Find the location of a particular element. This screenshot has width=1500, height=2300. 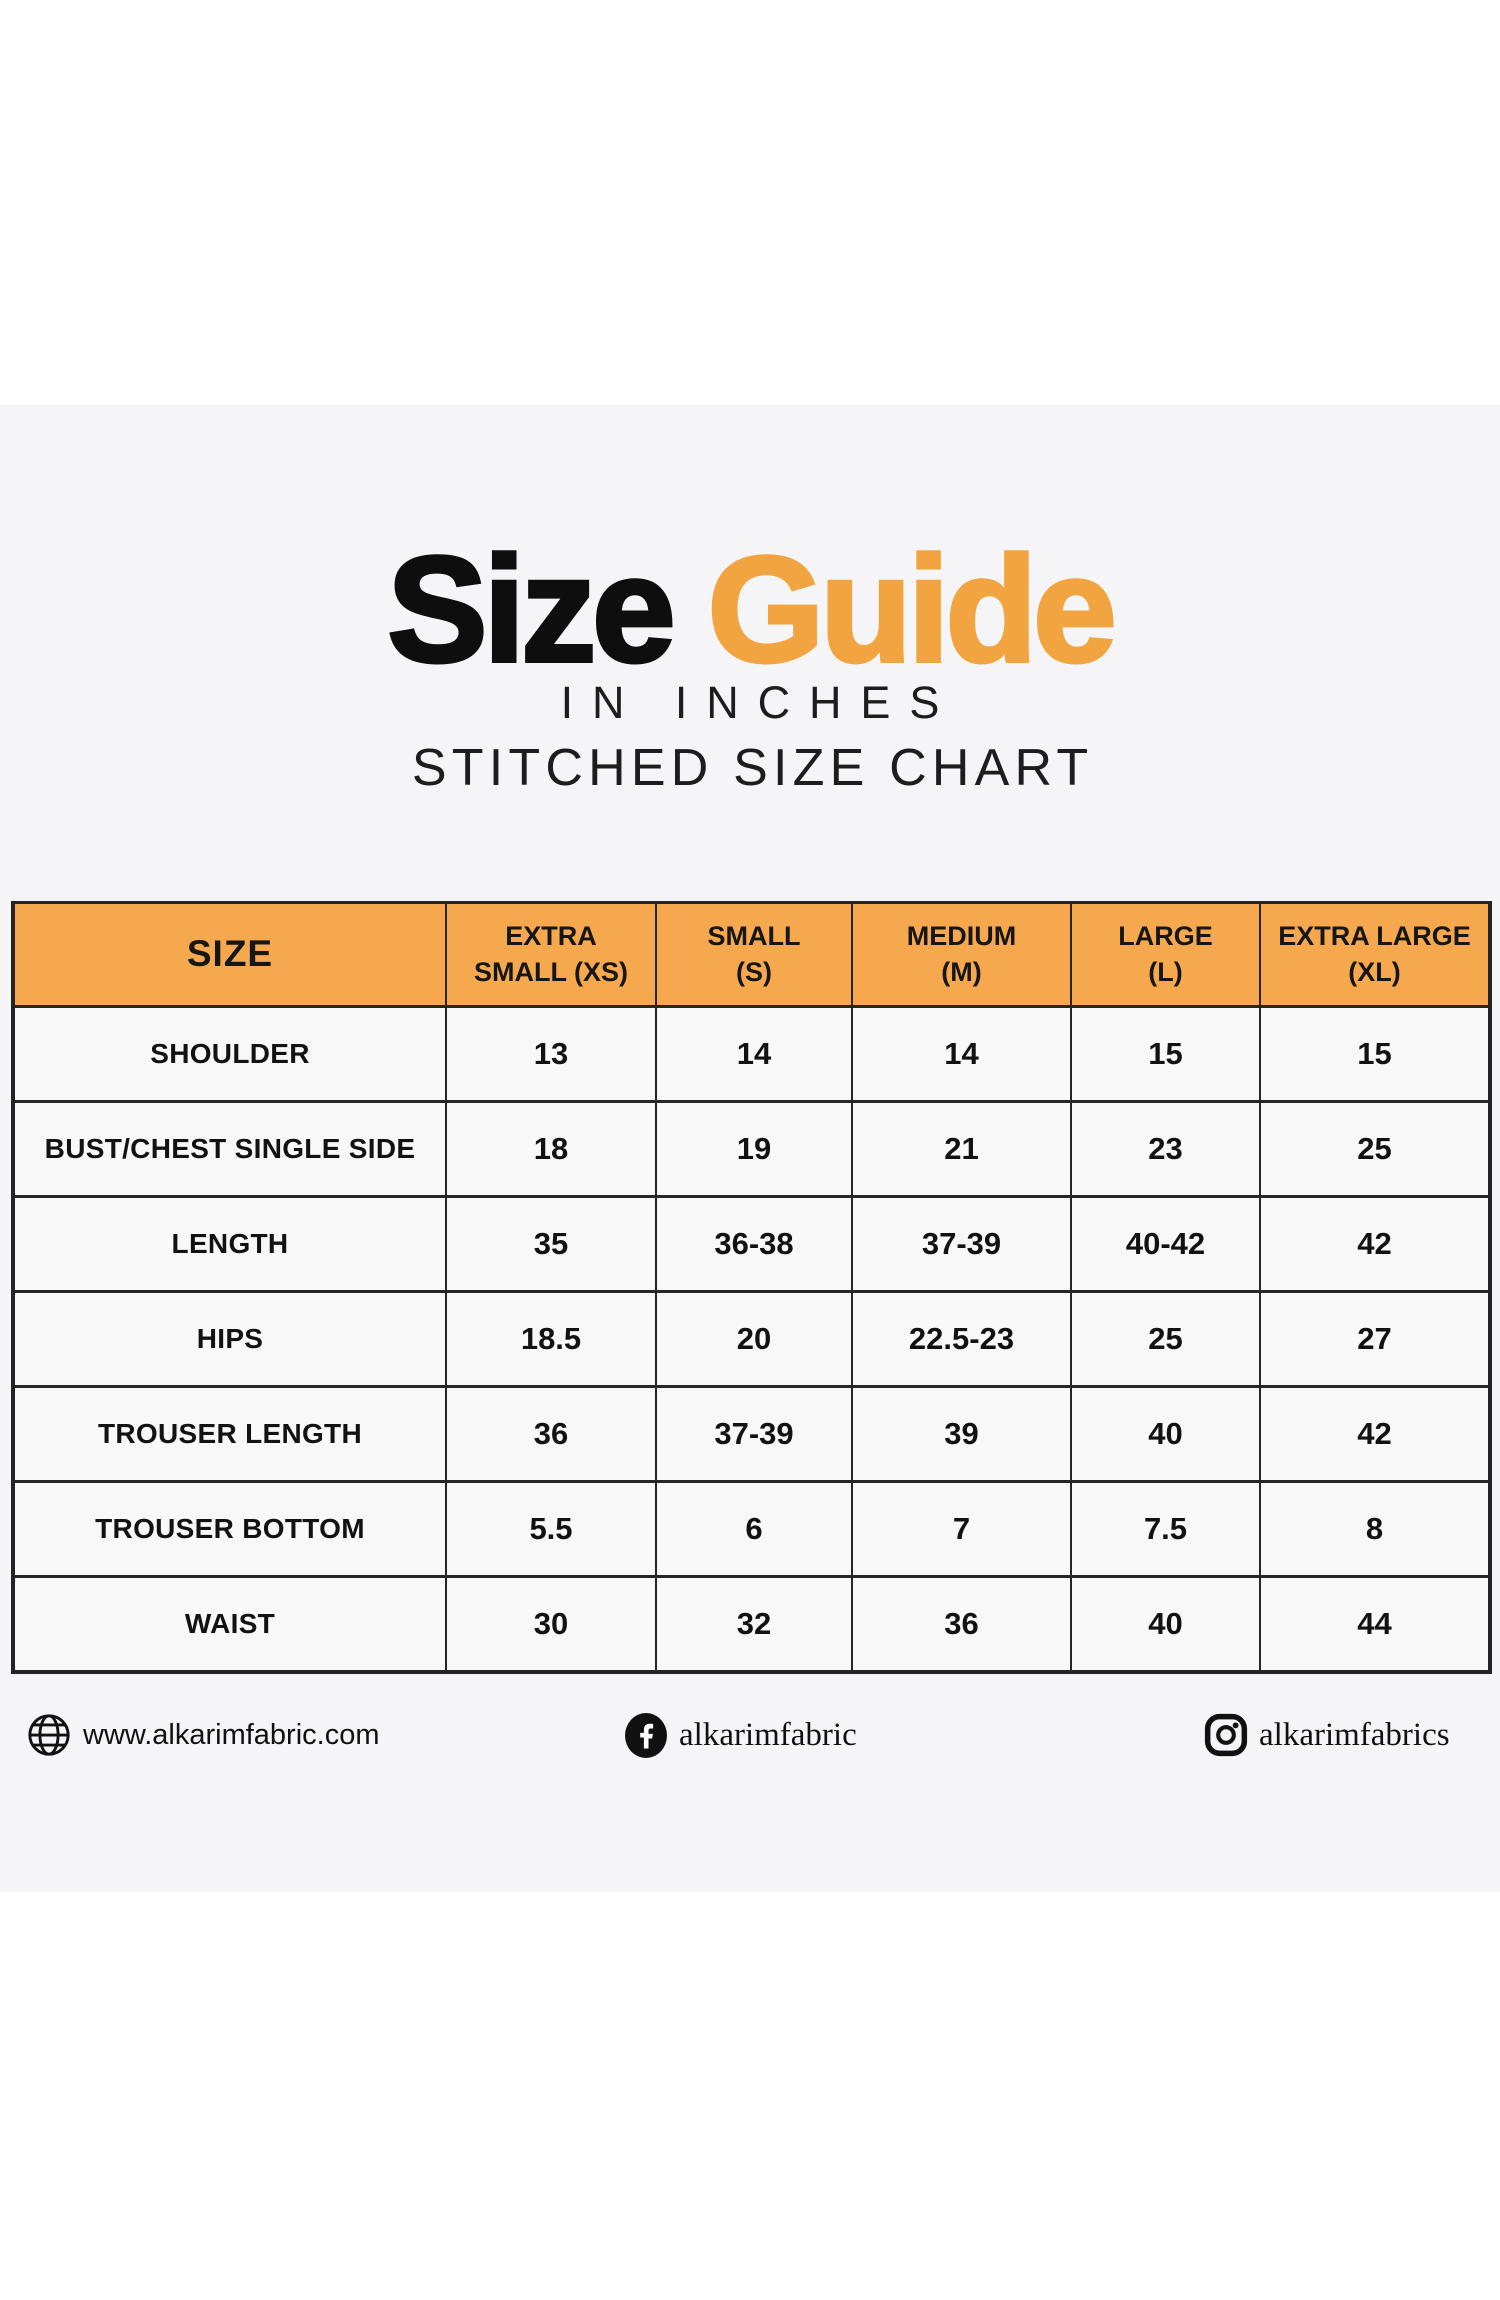

column-header-m: MEDIUM (M) is located at coordinates (961, 954).